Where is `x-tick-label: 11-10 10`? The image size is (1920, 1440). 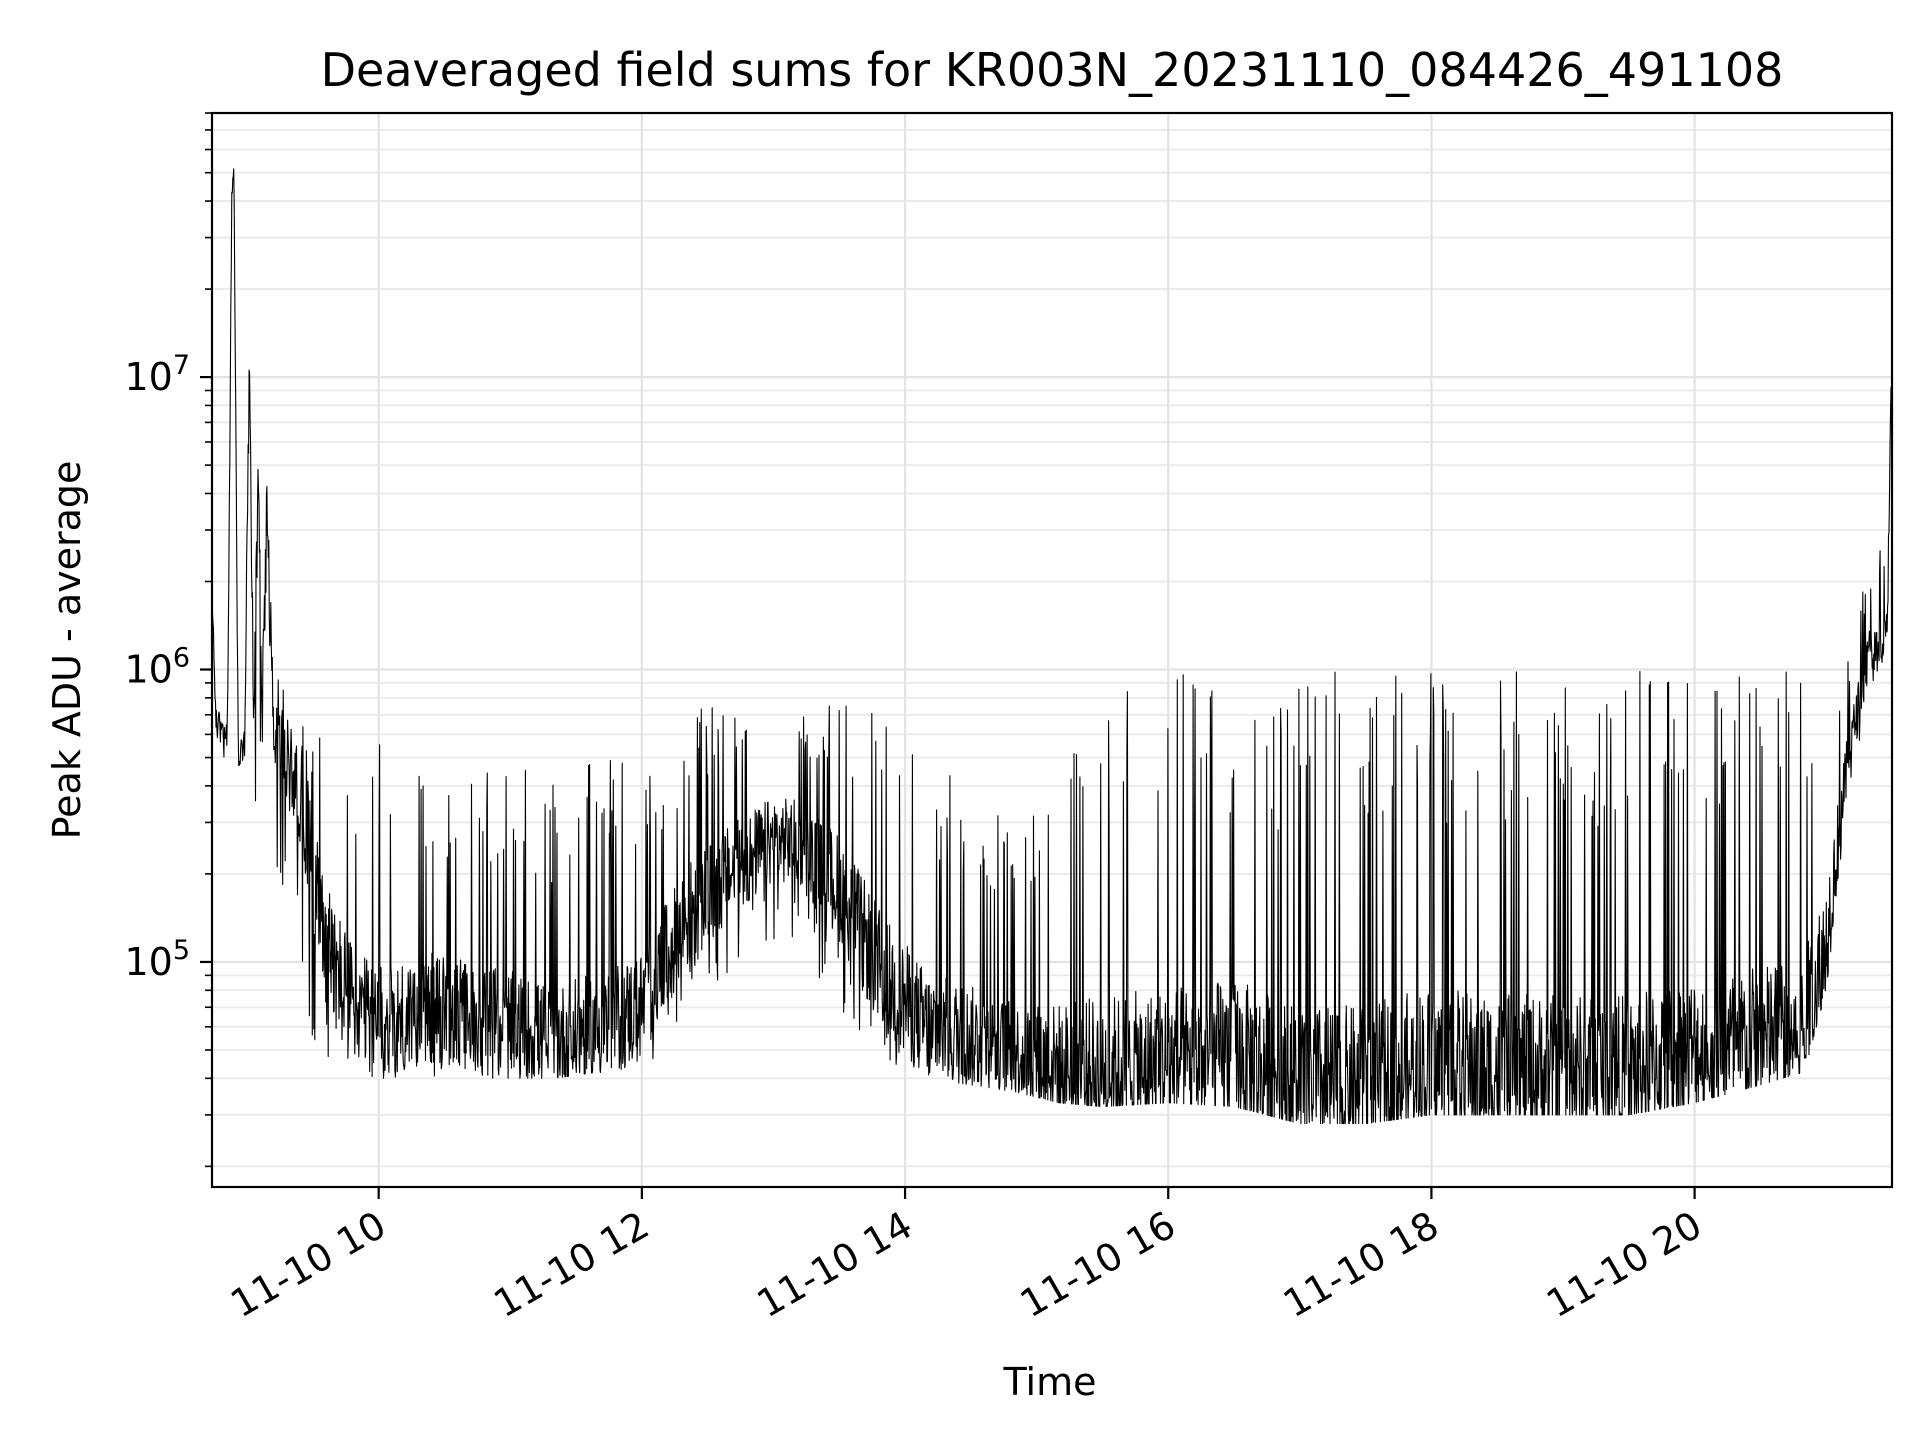 x-tick-label: 11-10 10 is located at coordinates (308, 1265).